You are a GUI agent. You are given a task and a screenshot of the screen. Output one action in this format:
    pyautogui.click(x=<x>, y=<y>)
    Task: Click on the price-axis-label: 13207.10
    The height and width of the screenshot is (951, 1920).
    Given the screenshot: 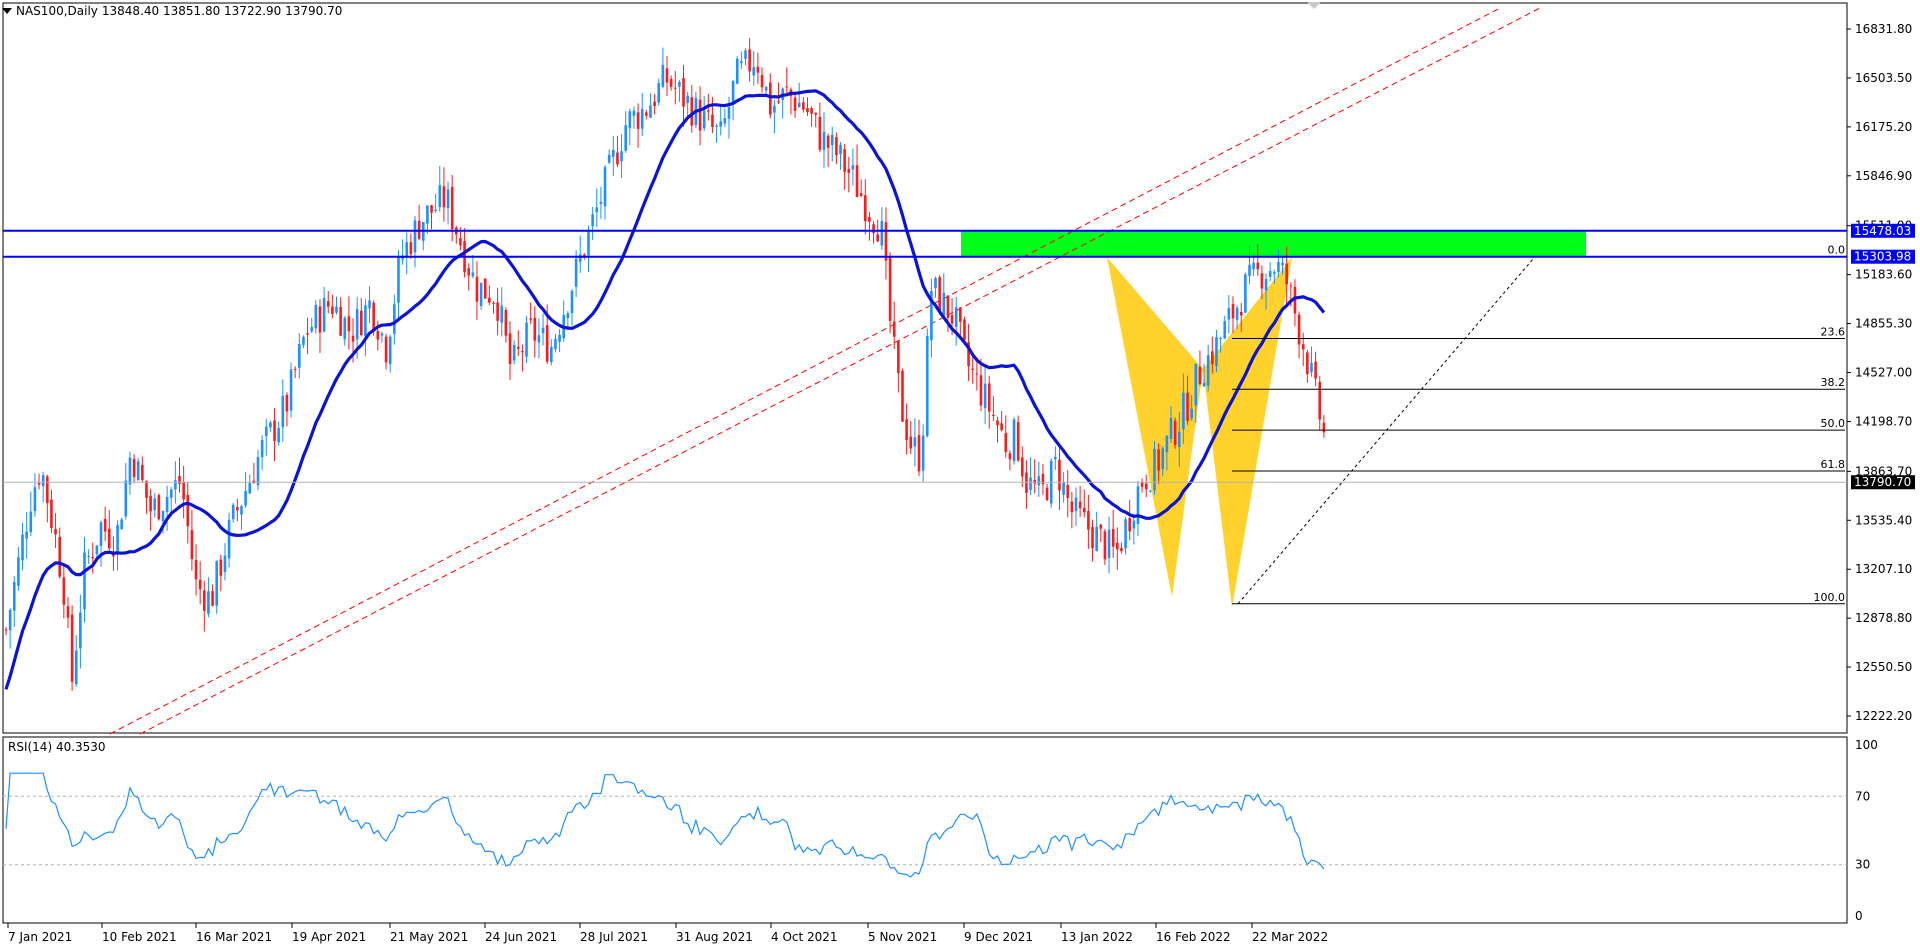 What is the action you would take?
    pyautogui.click(x=1883, y=569)
    